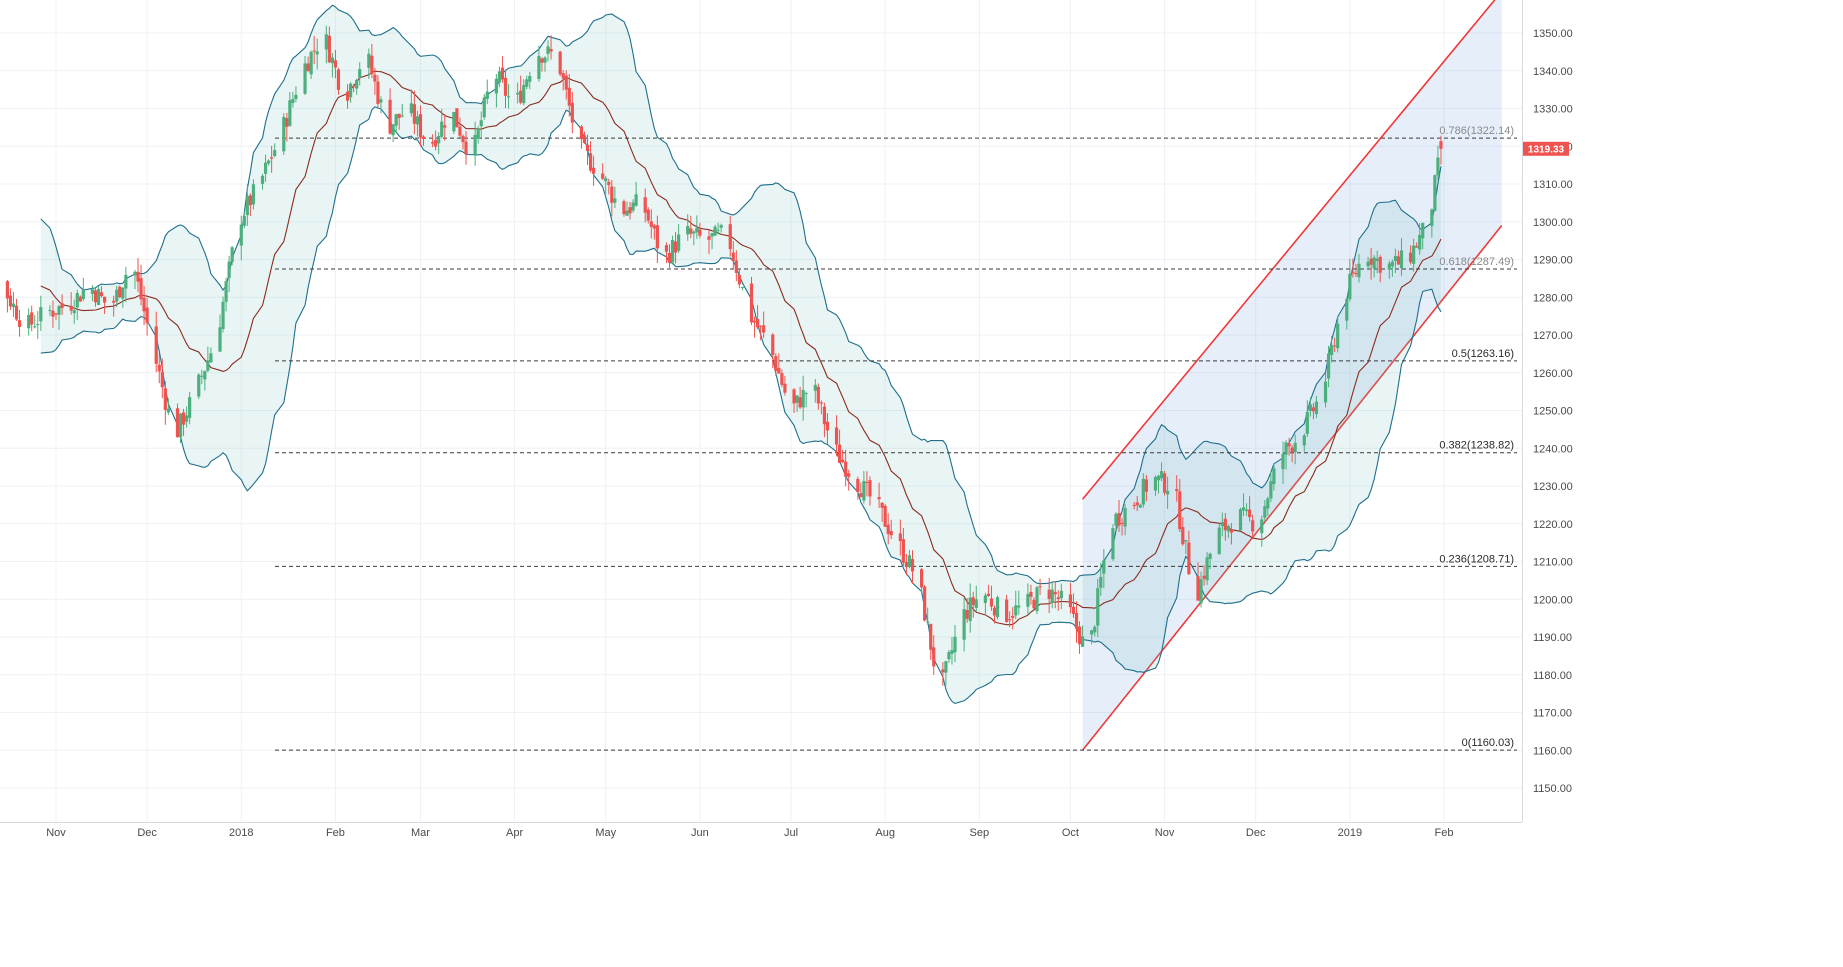 This screenshot has height=967, width=1843. What do you see at coordinates (1288, 250) in the screenshot?
I see `channel-upper-line` at bounding box center [1288, 250].